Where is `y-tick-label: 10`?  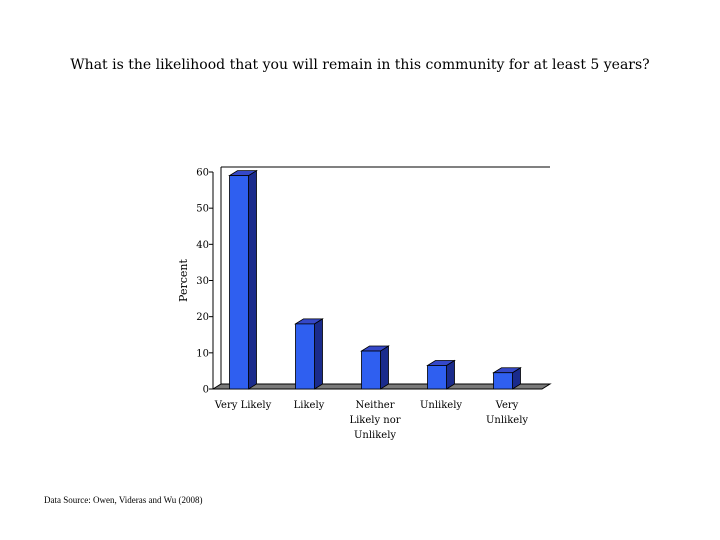
y-tick-label: 10 is located at coordinates (202, 353).